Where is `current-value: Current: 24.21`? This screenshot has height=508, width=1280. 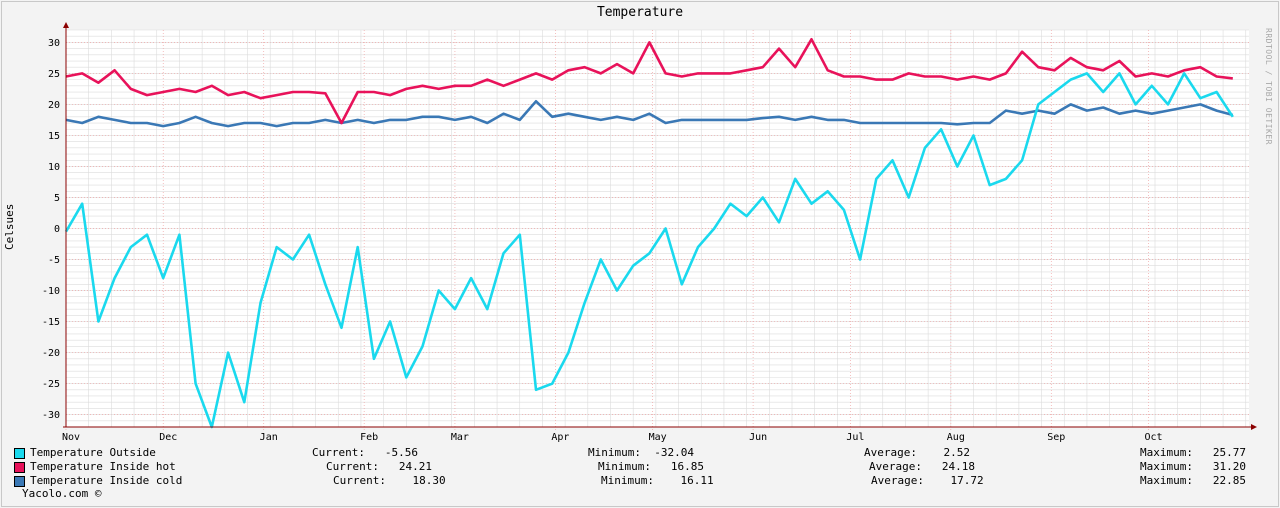 current-value: Current: 24.21 is located at coordinates (379, 466).